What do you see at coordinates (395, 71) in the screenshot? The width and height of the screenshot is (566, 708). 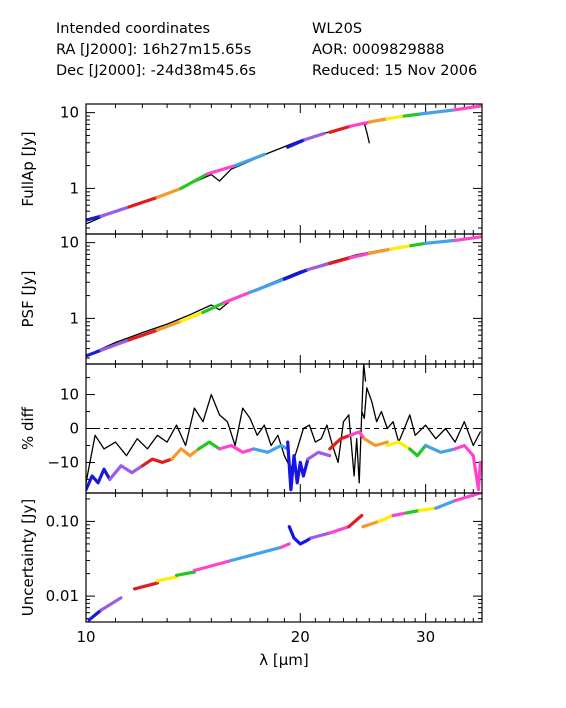 I see `header-line-3-right: Reduced: 15 Nov 2006` at bounding box center [395, 71].